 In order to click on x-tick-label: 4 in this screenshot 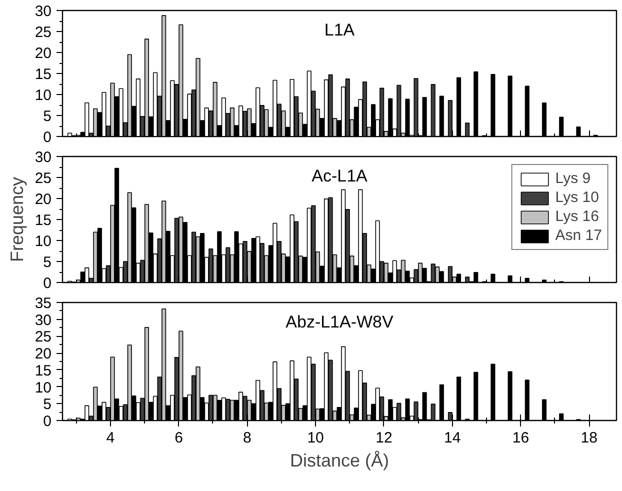, I will do `click(110, 438)`.